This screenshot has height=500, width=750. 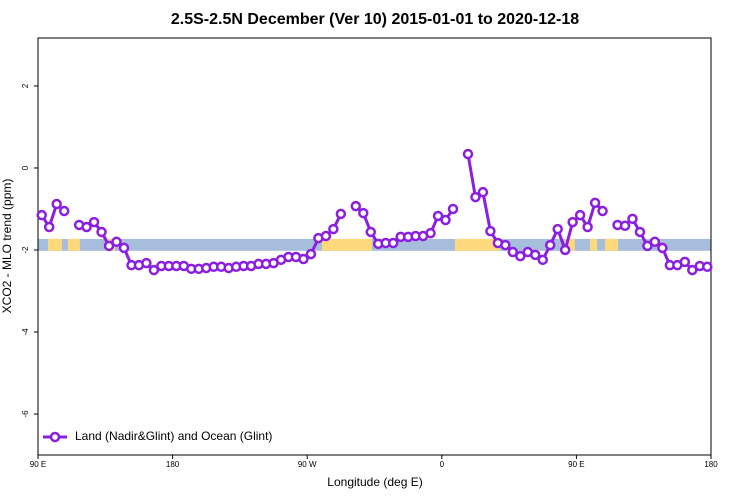 What do you see at coordinates (25, 250) in the screenshot?
I see `y-tick-label: -2` at bounding box center [25, 250].